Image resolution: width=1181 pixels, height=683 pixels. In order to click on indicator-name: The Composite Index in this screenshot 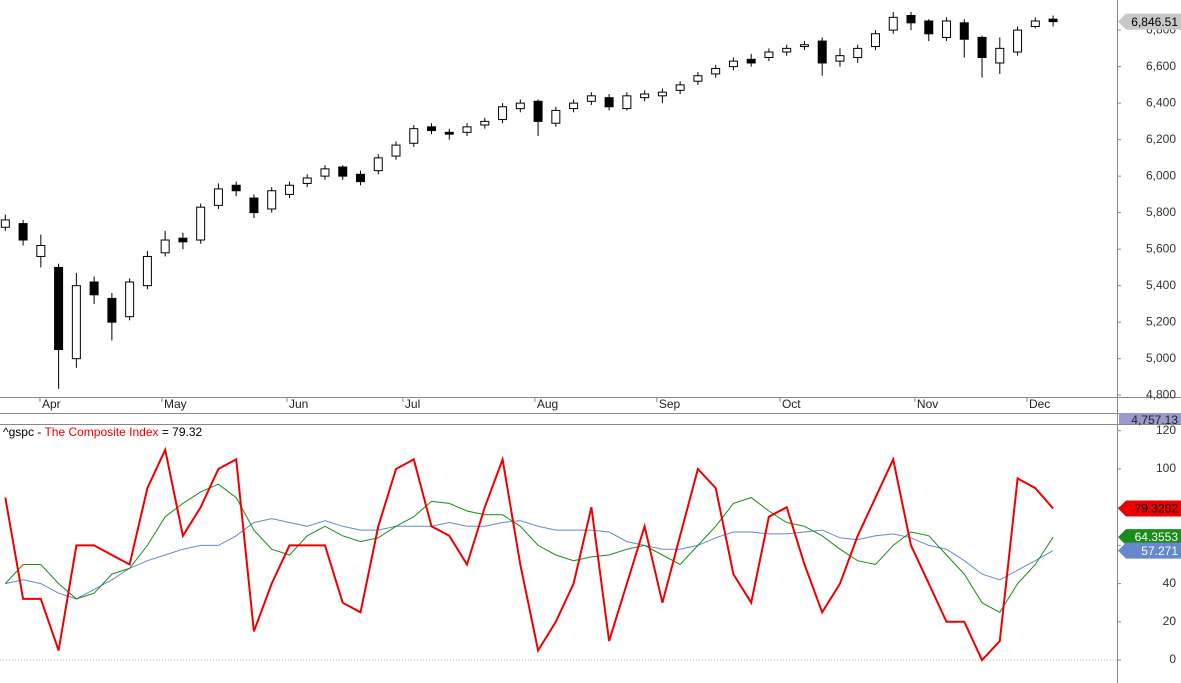, I will do `click(101, 432)`.